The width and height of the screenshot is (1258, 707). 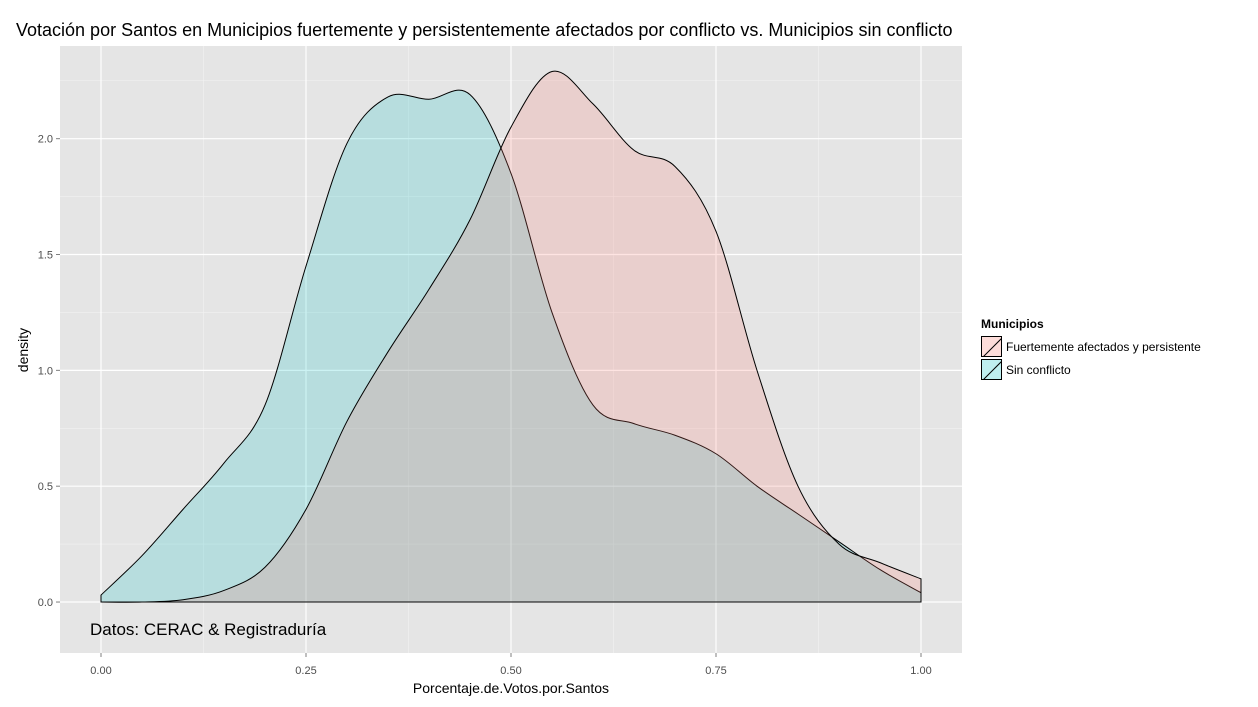 I want to click on y-tick-label: 0.5, so click(x=45, y=487).